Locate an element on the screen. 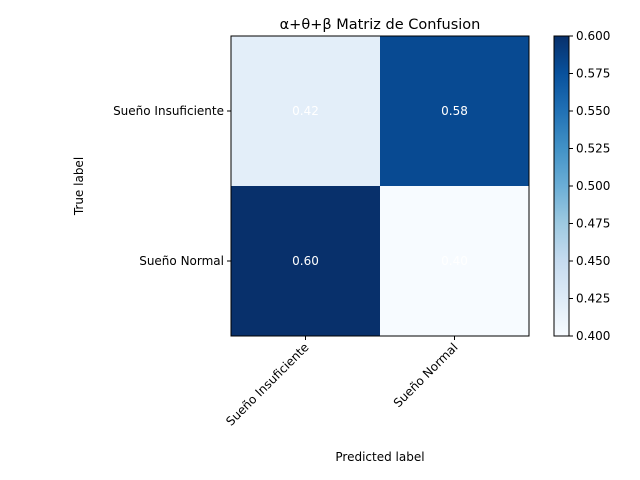 The width and height of the screenshot is (640, 480). cell-value-label: 0.60 is located at coordinates (305, 261).